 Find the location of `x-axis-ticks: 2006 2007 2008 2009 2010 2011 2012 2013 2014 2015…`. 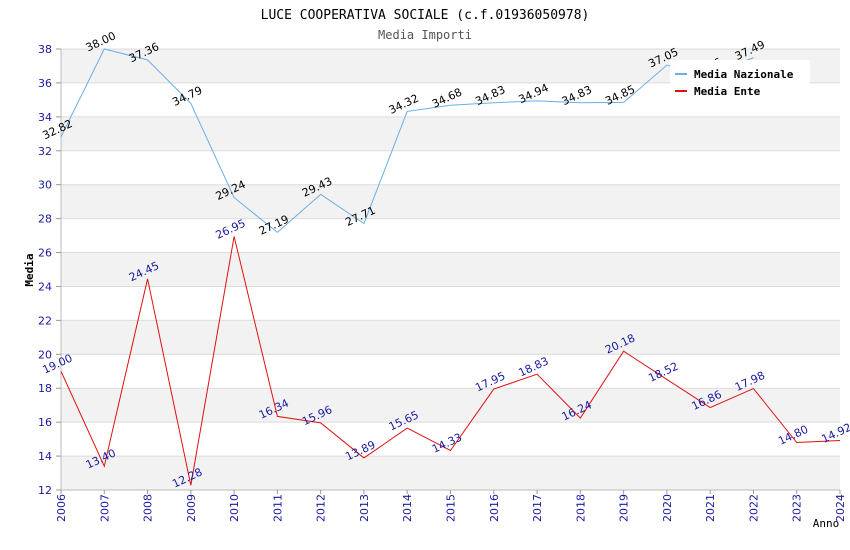

x-axis-ticks: 2006 2007 2008 2009 2010 2011 2012 2013 2014 2015… is located at coordinates (451, 506).